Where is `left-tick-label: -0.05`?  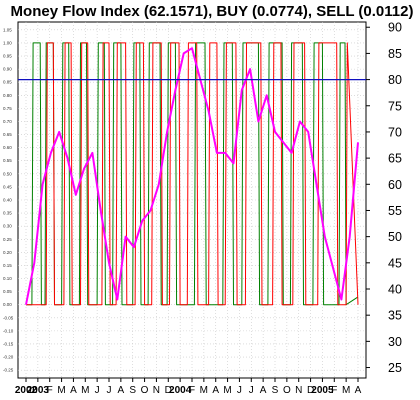
left-tick-label: -0.05 is located at coordinates (8, 317).